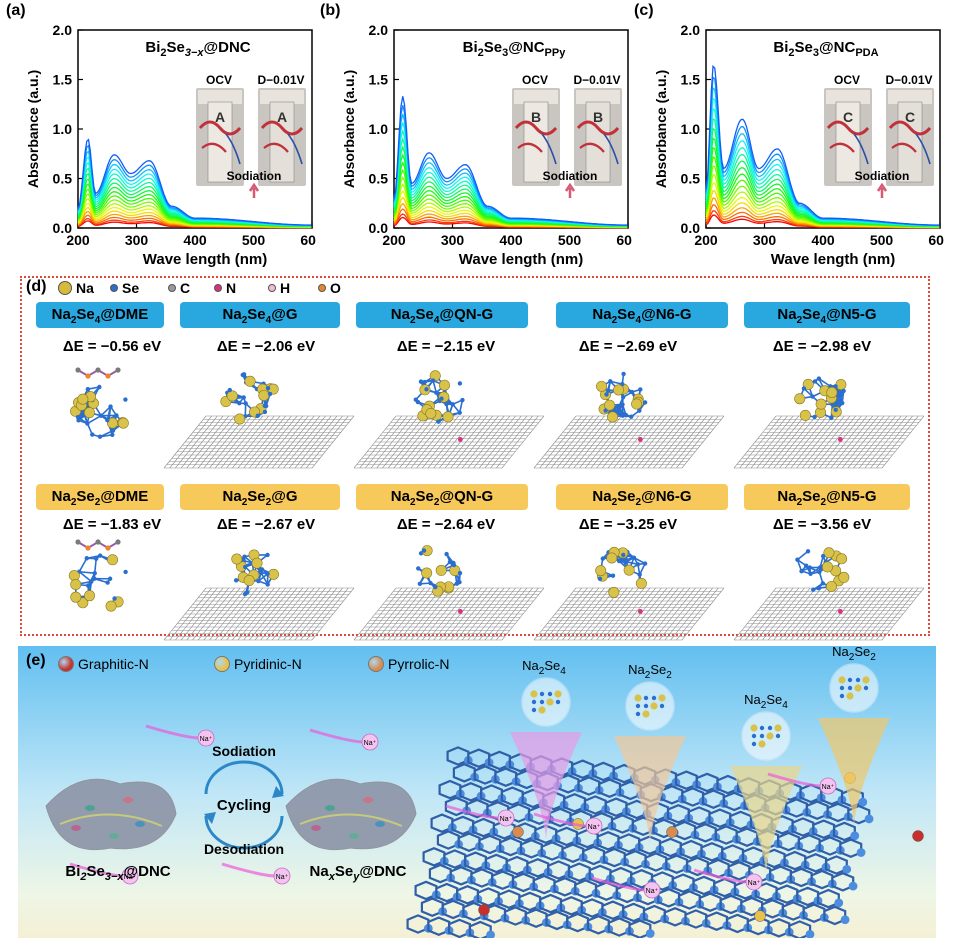  What do you see at coordinates (218, 288) in the screenshot?
I see `n-atom-icon` at bounding box center [218, 288].